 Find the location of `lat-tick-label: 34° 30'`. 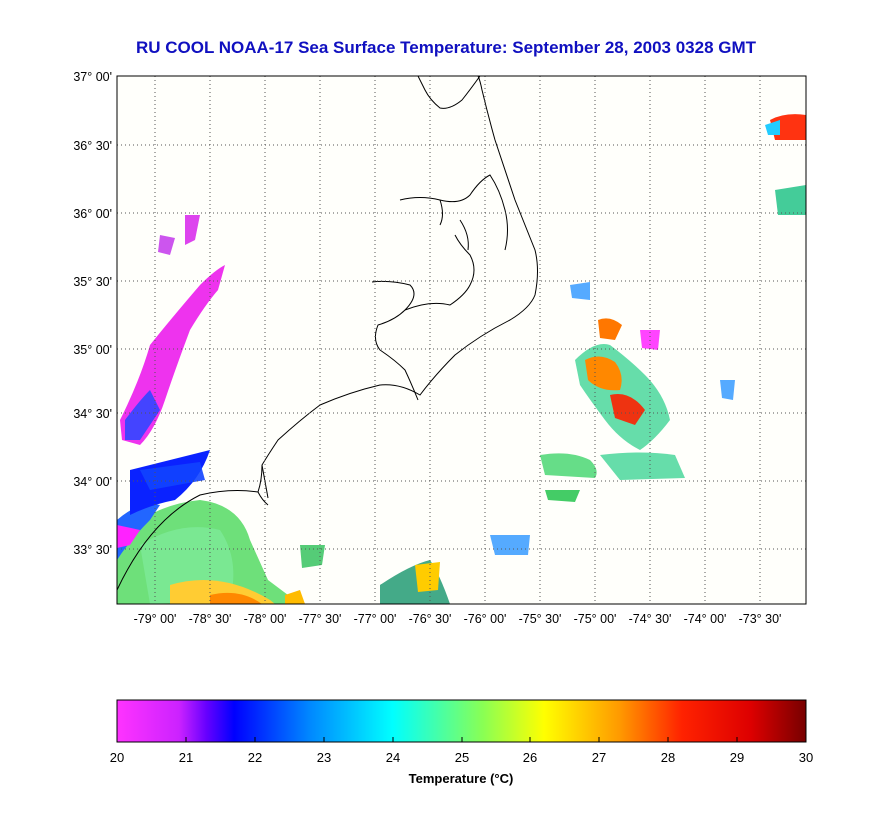

lat-tick-label: 34° 30' is located at coordinates (92, 414).